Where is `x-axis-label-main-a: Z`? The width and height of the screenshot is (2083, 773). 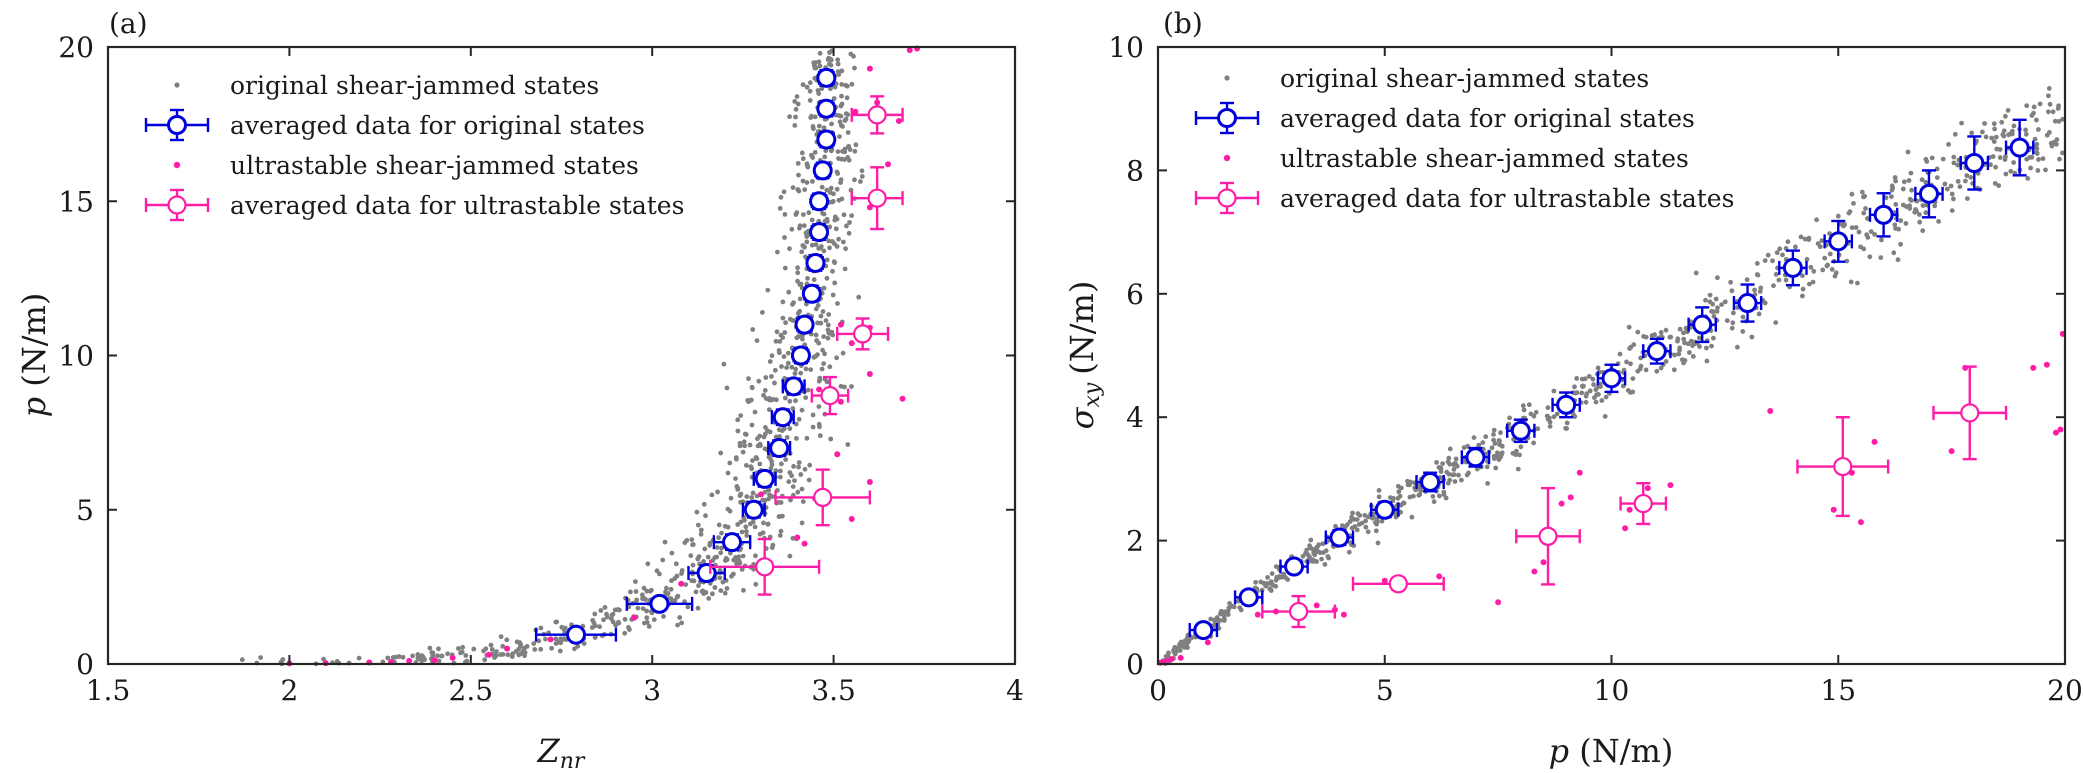 x-axis-label-main-a: Z is located at coordinates (549, 751).